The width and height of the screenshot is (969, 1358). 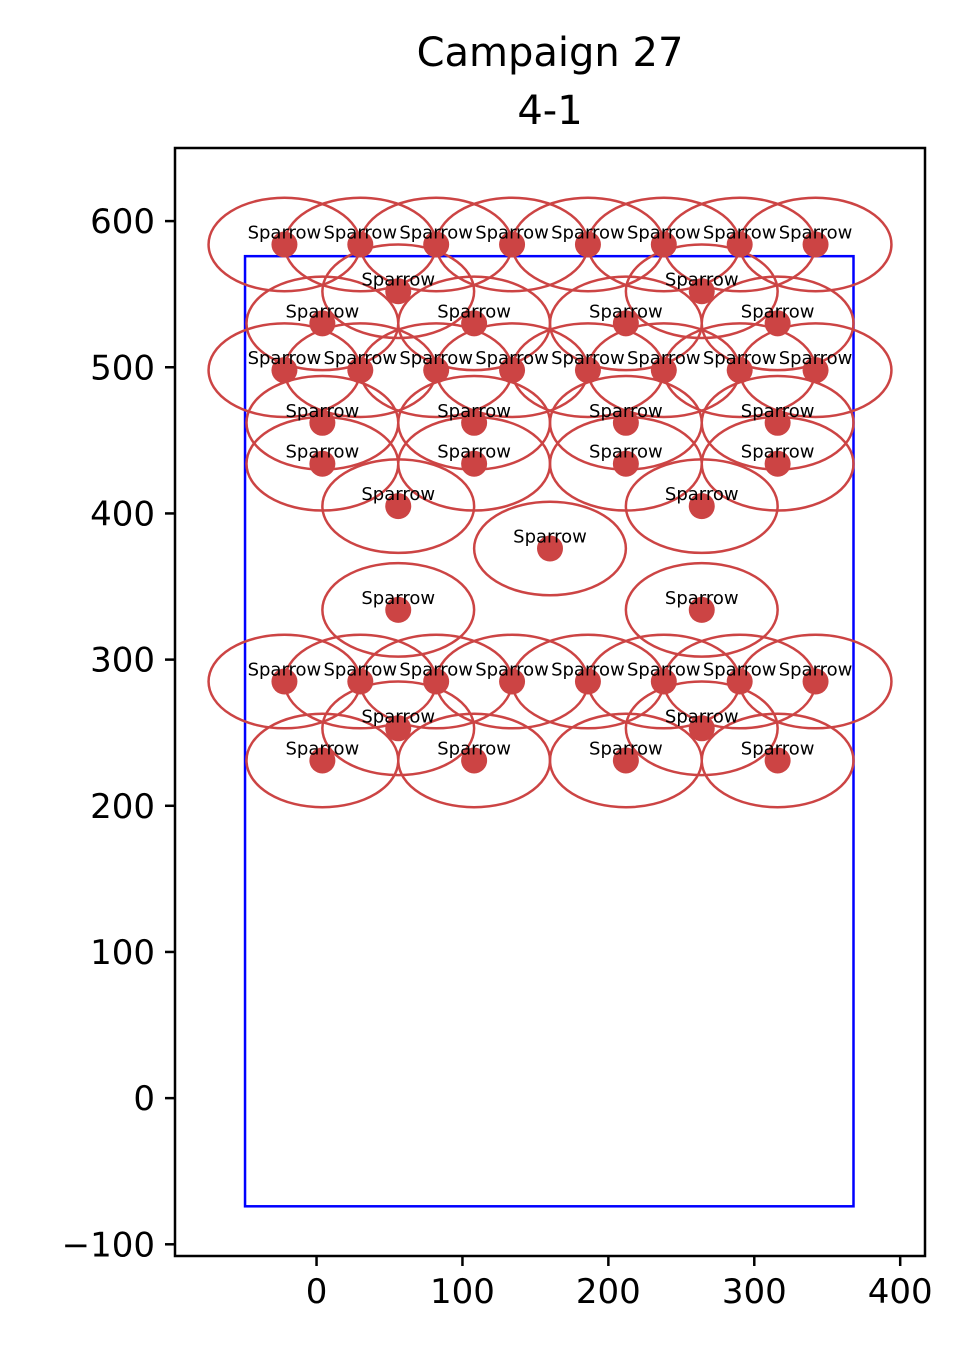 What do you see at coordinates (122, 514) in the screenshot?
I see `y-tick-label: 400` at bounding box center [122, 514].